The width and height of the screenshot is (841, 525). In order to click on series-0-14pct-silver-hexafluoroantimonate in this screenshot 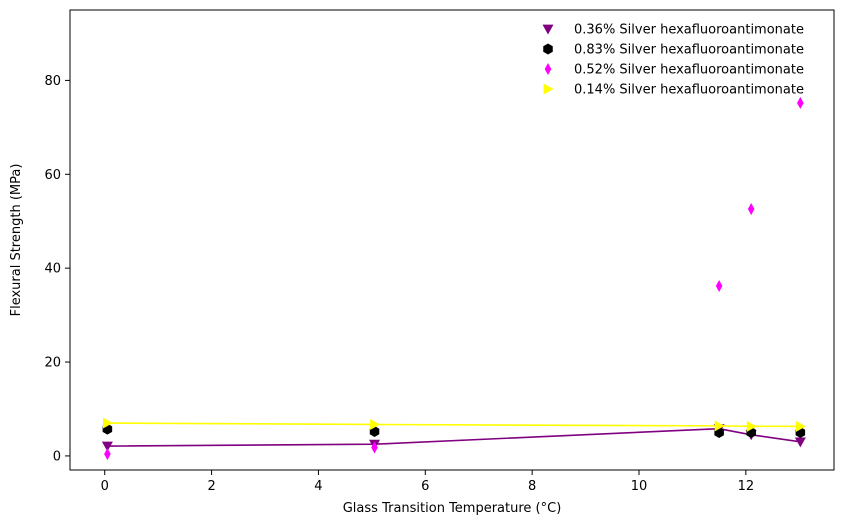, I will do `click(454, 424)`.